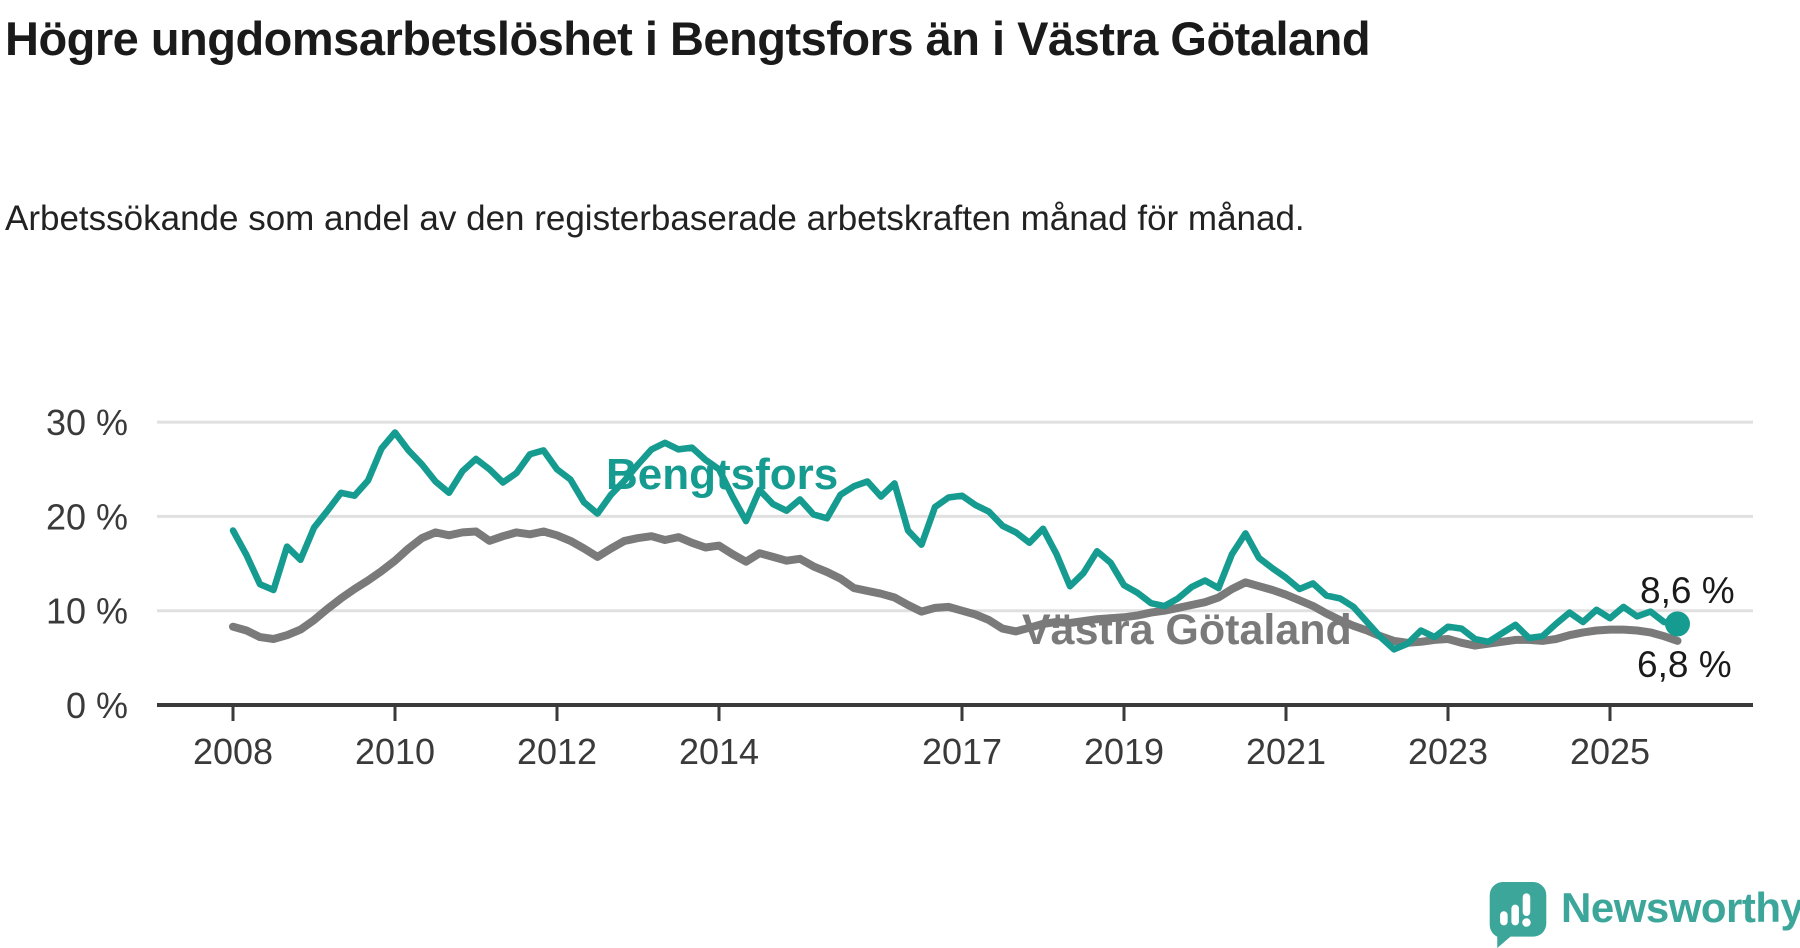 Image resolution: width=1800 pixels, height=948 pixels. I want to click on x-tick-label: 2012, so click(557, 751).